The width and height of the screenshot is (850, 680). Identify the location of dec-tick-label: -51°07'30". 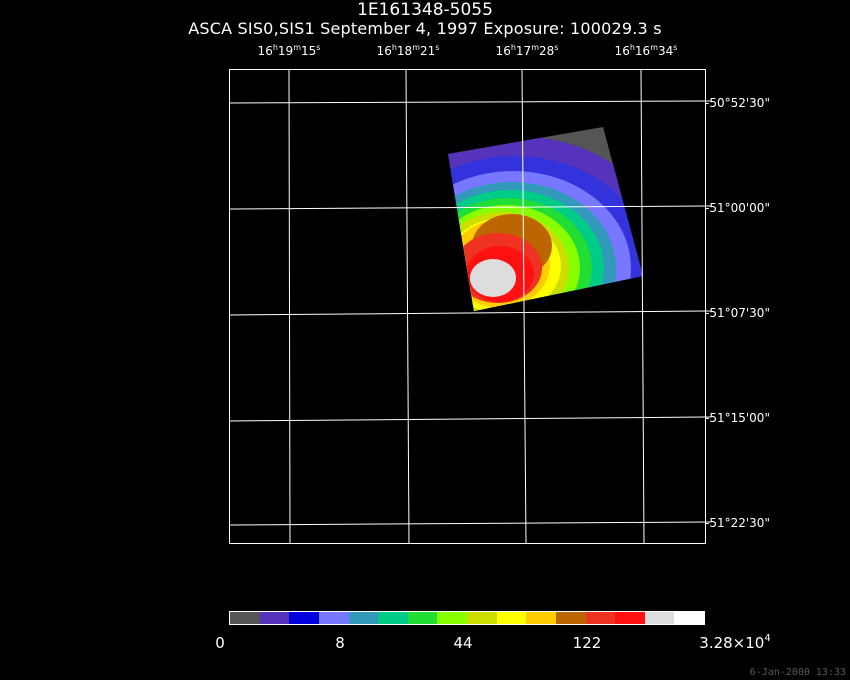
(737, 313).